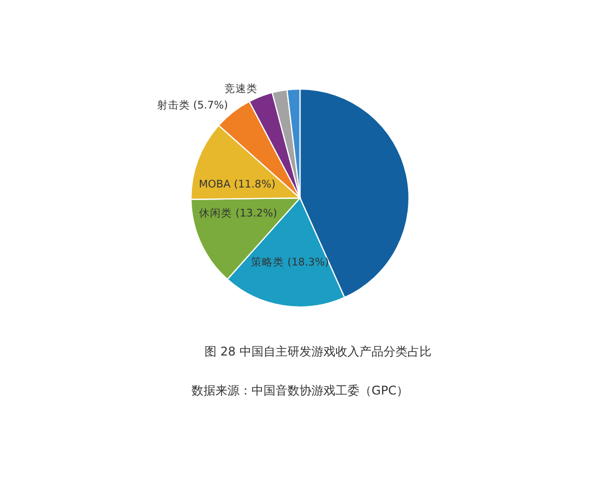 The height and width of the screenshot is (480, 600). I want to click on text: 图 28 中国自主研发游戏收入产品分类占比, so click(318, 351).